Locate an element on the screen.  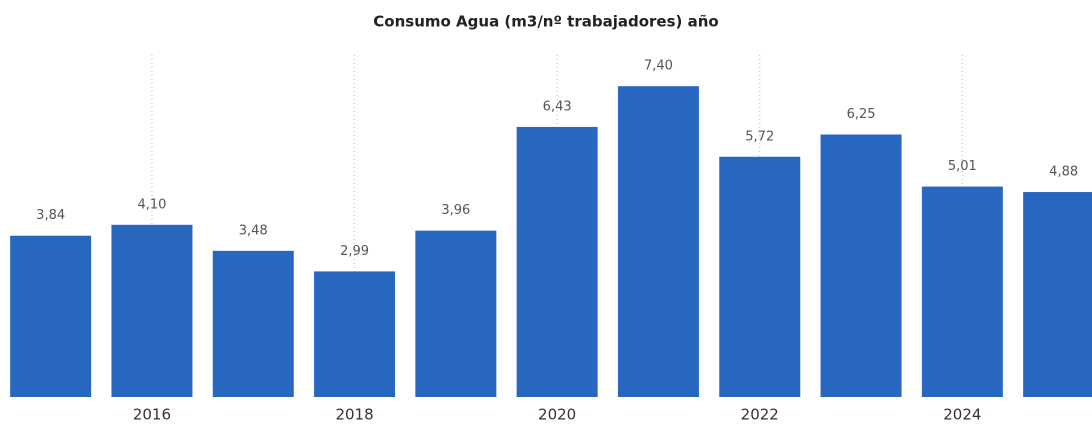
value-label: 6,43 is located at coordinates (557, 106).